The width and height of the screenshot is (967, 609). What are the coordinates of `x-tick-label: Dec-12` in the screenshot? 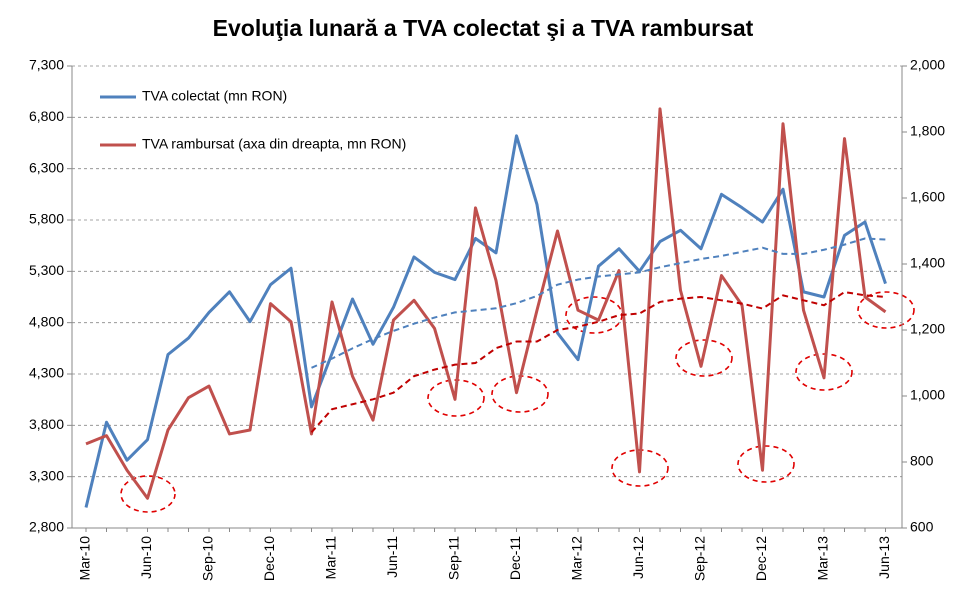 It's located at (761, 558).